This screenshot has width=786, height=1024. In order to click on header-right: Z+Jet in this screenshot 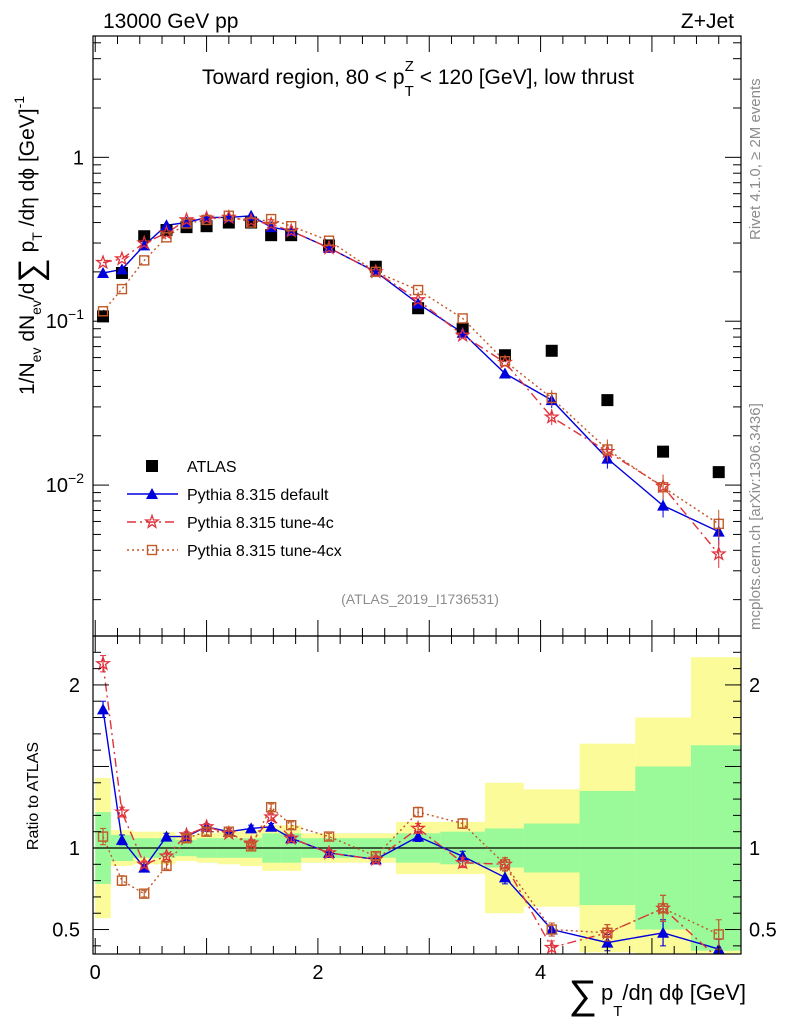, I will do `click(707, 21)`.